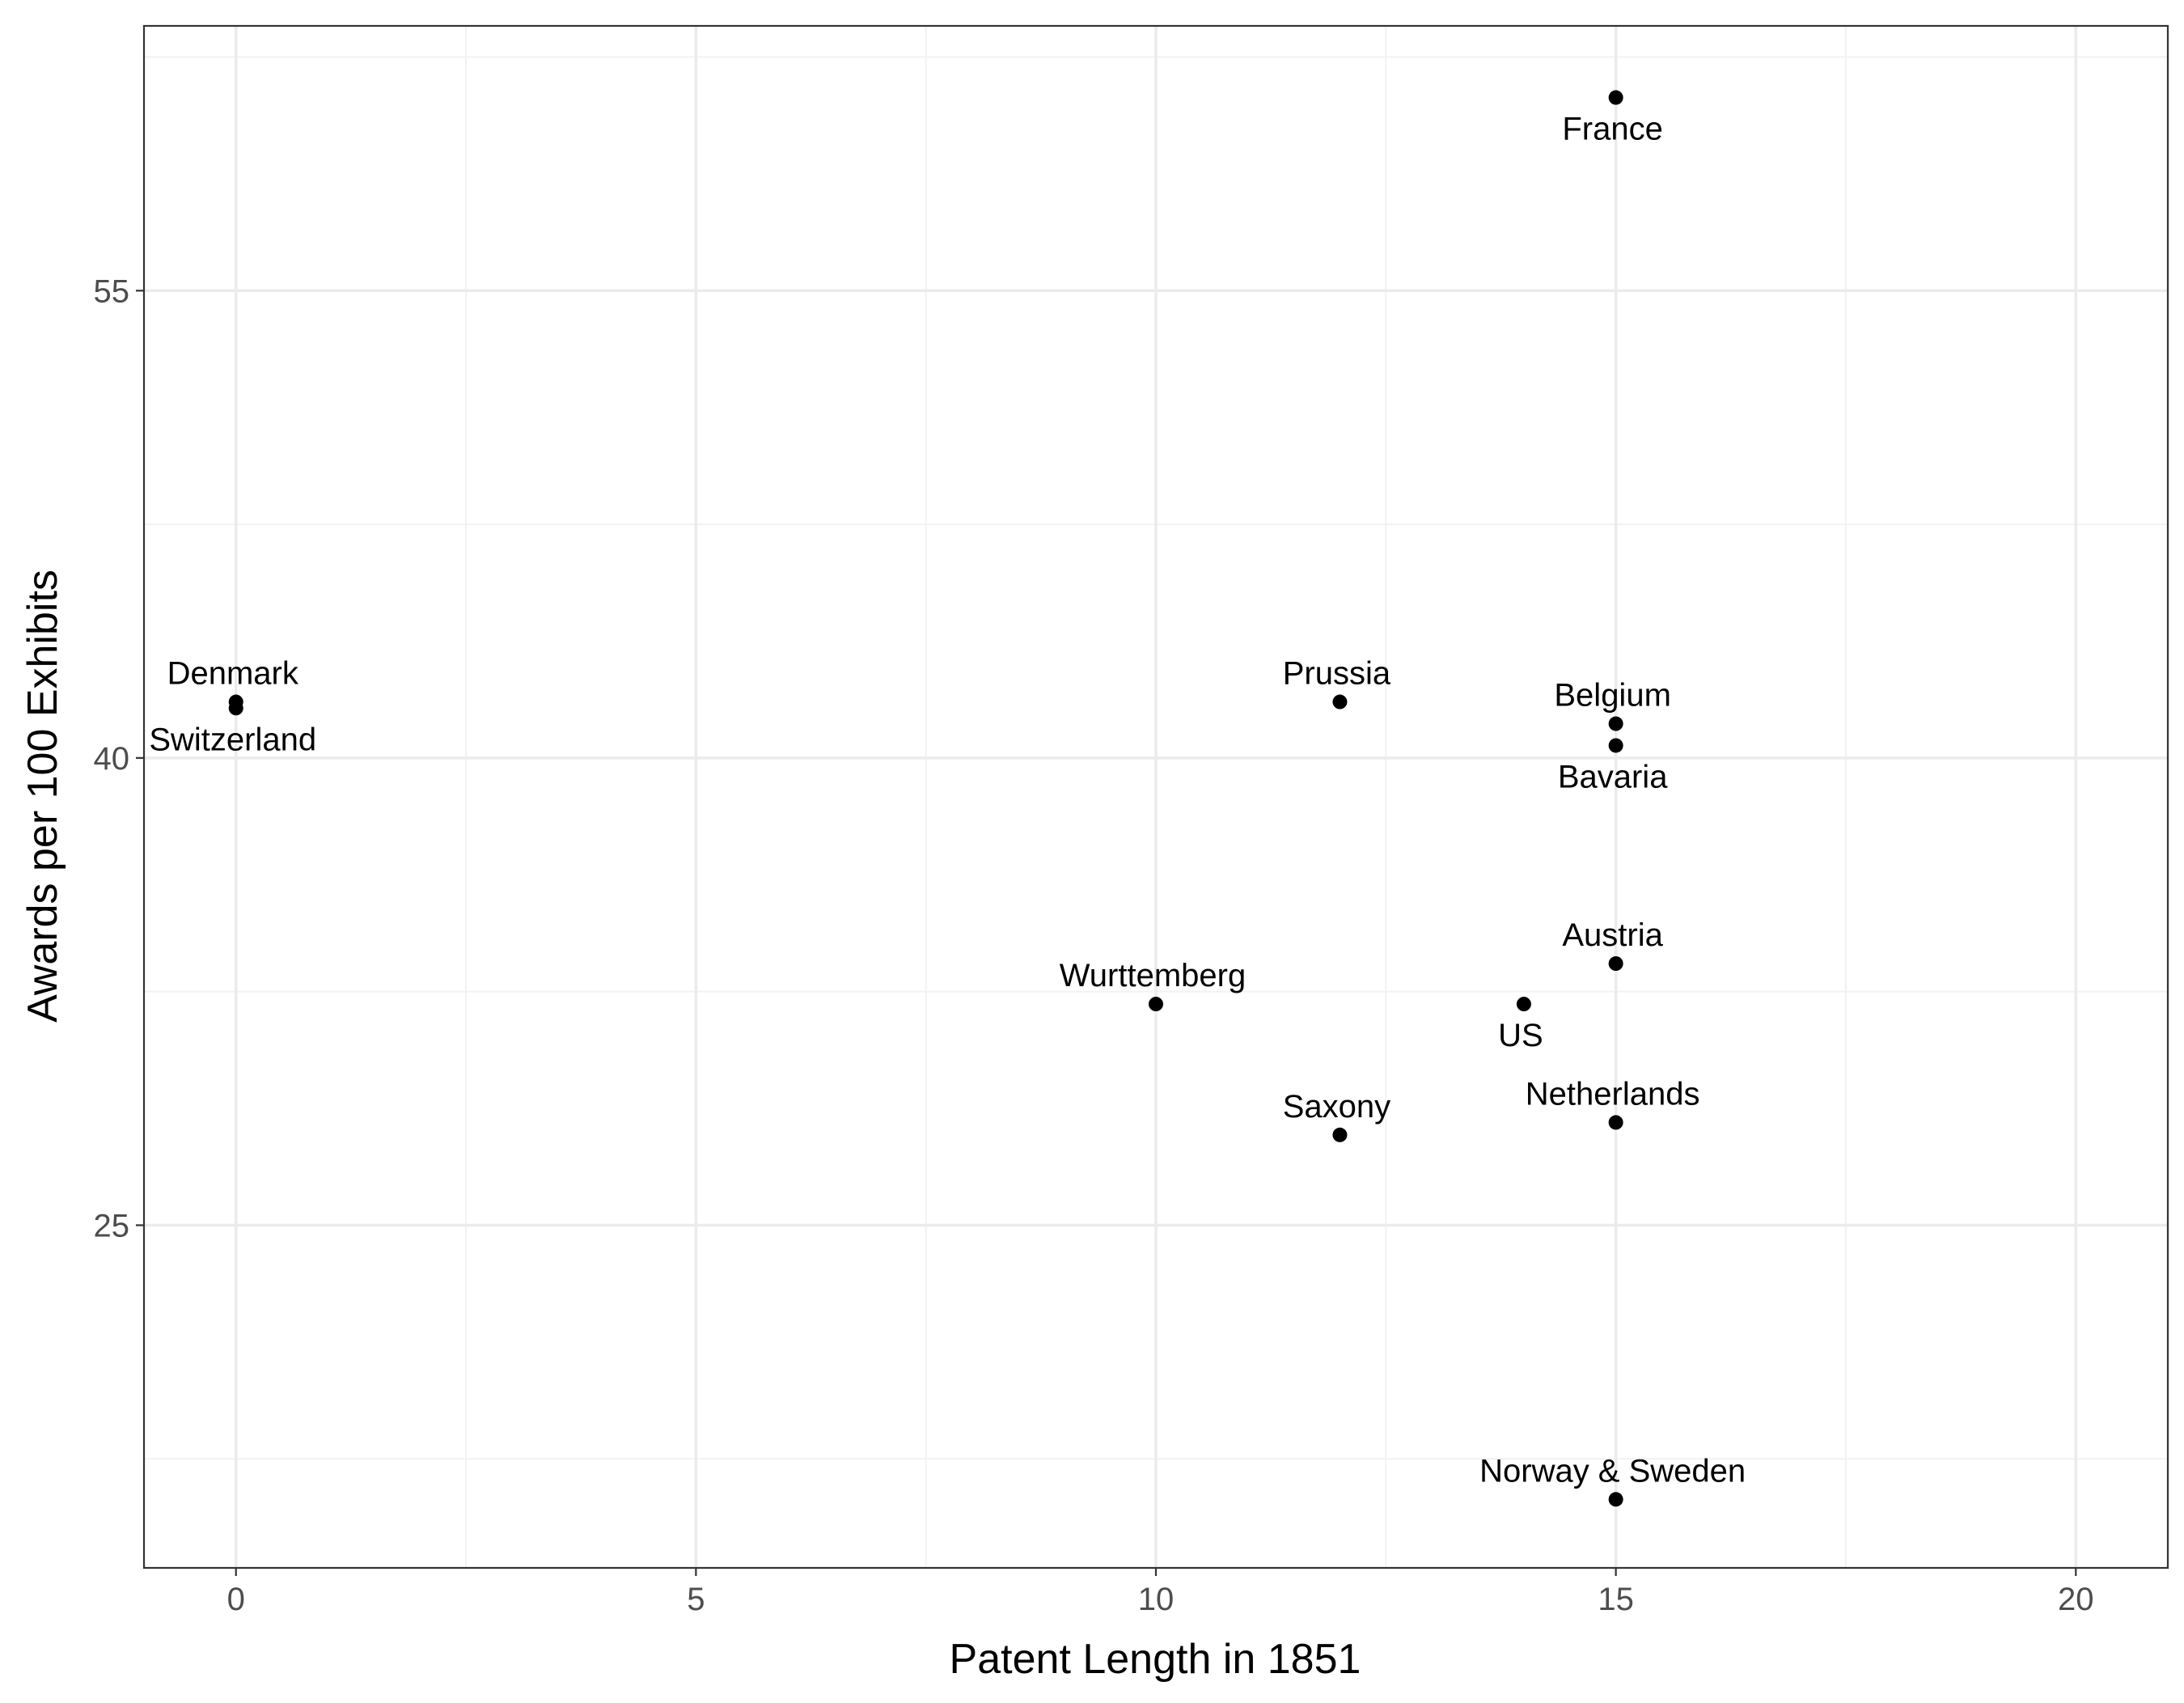 The width and height of the screenshot is (2184, 1703). What do you see at coordinates (1612, 129) in the screenshot?
I see `data-point-label: France` at bounding box center [1612, 129].